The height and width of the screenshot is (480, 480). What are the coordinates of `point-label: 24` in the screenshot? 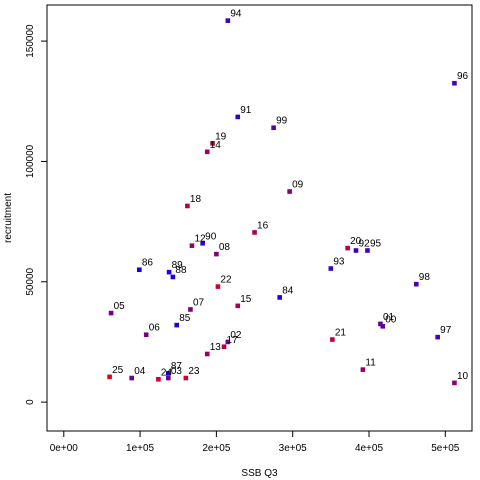 It's located at (167, 372).